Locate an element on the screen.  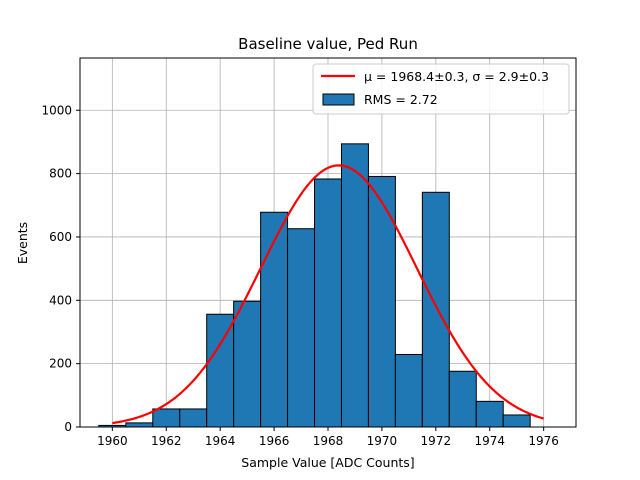
y-axis-ticks: 0 200 400 600 800 1000 is located at coordinates (60, 268).